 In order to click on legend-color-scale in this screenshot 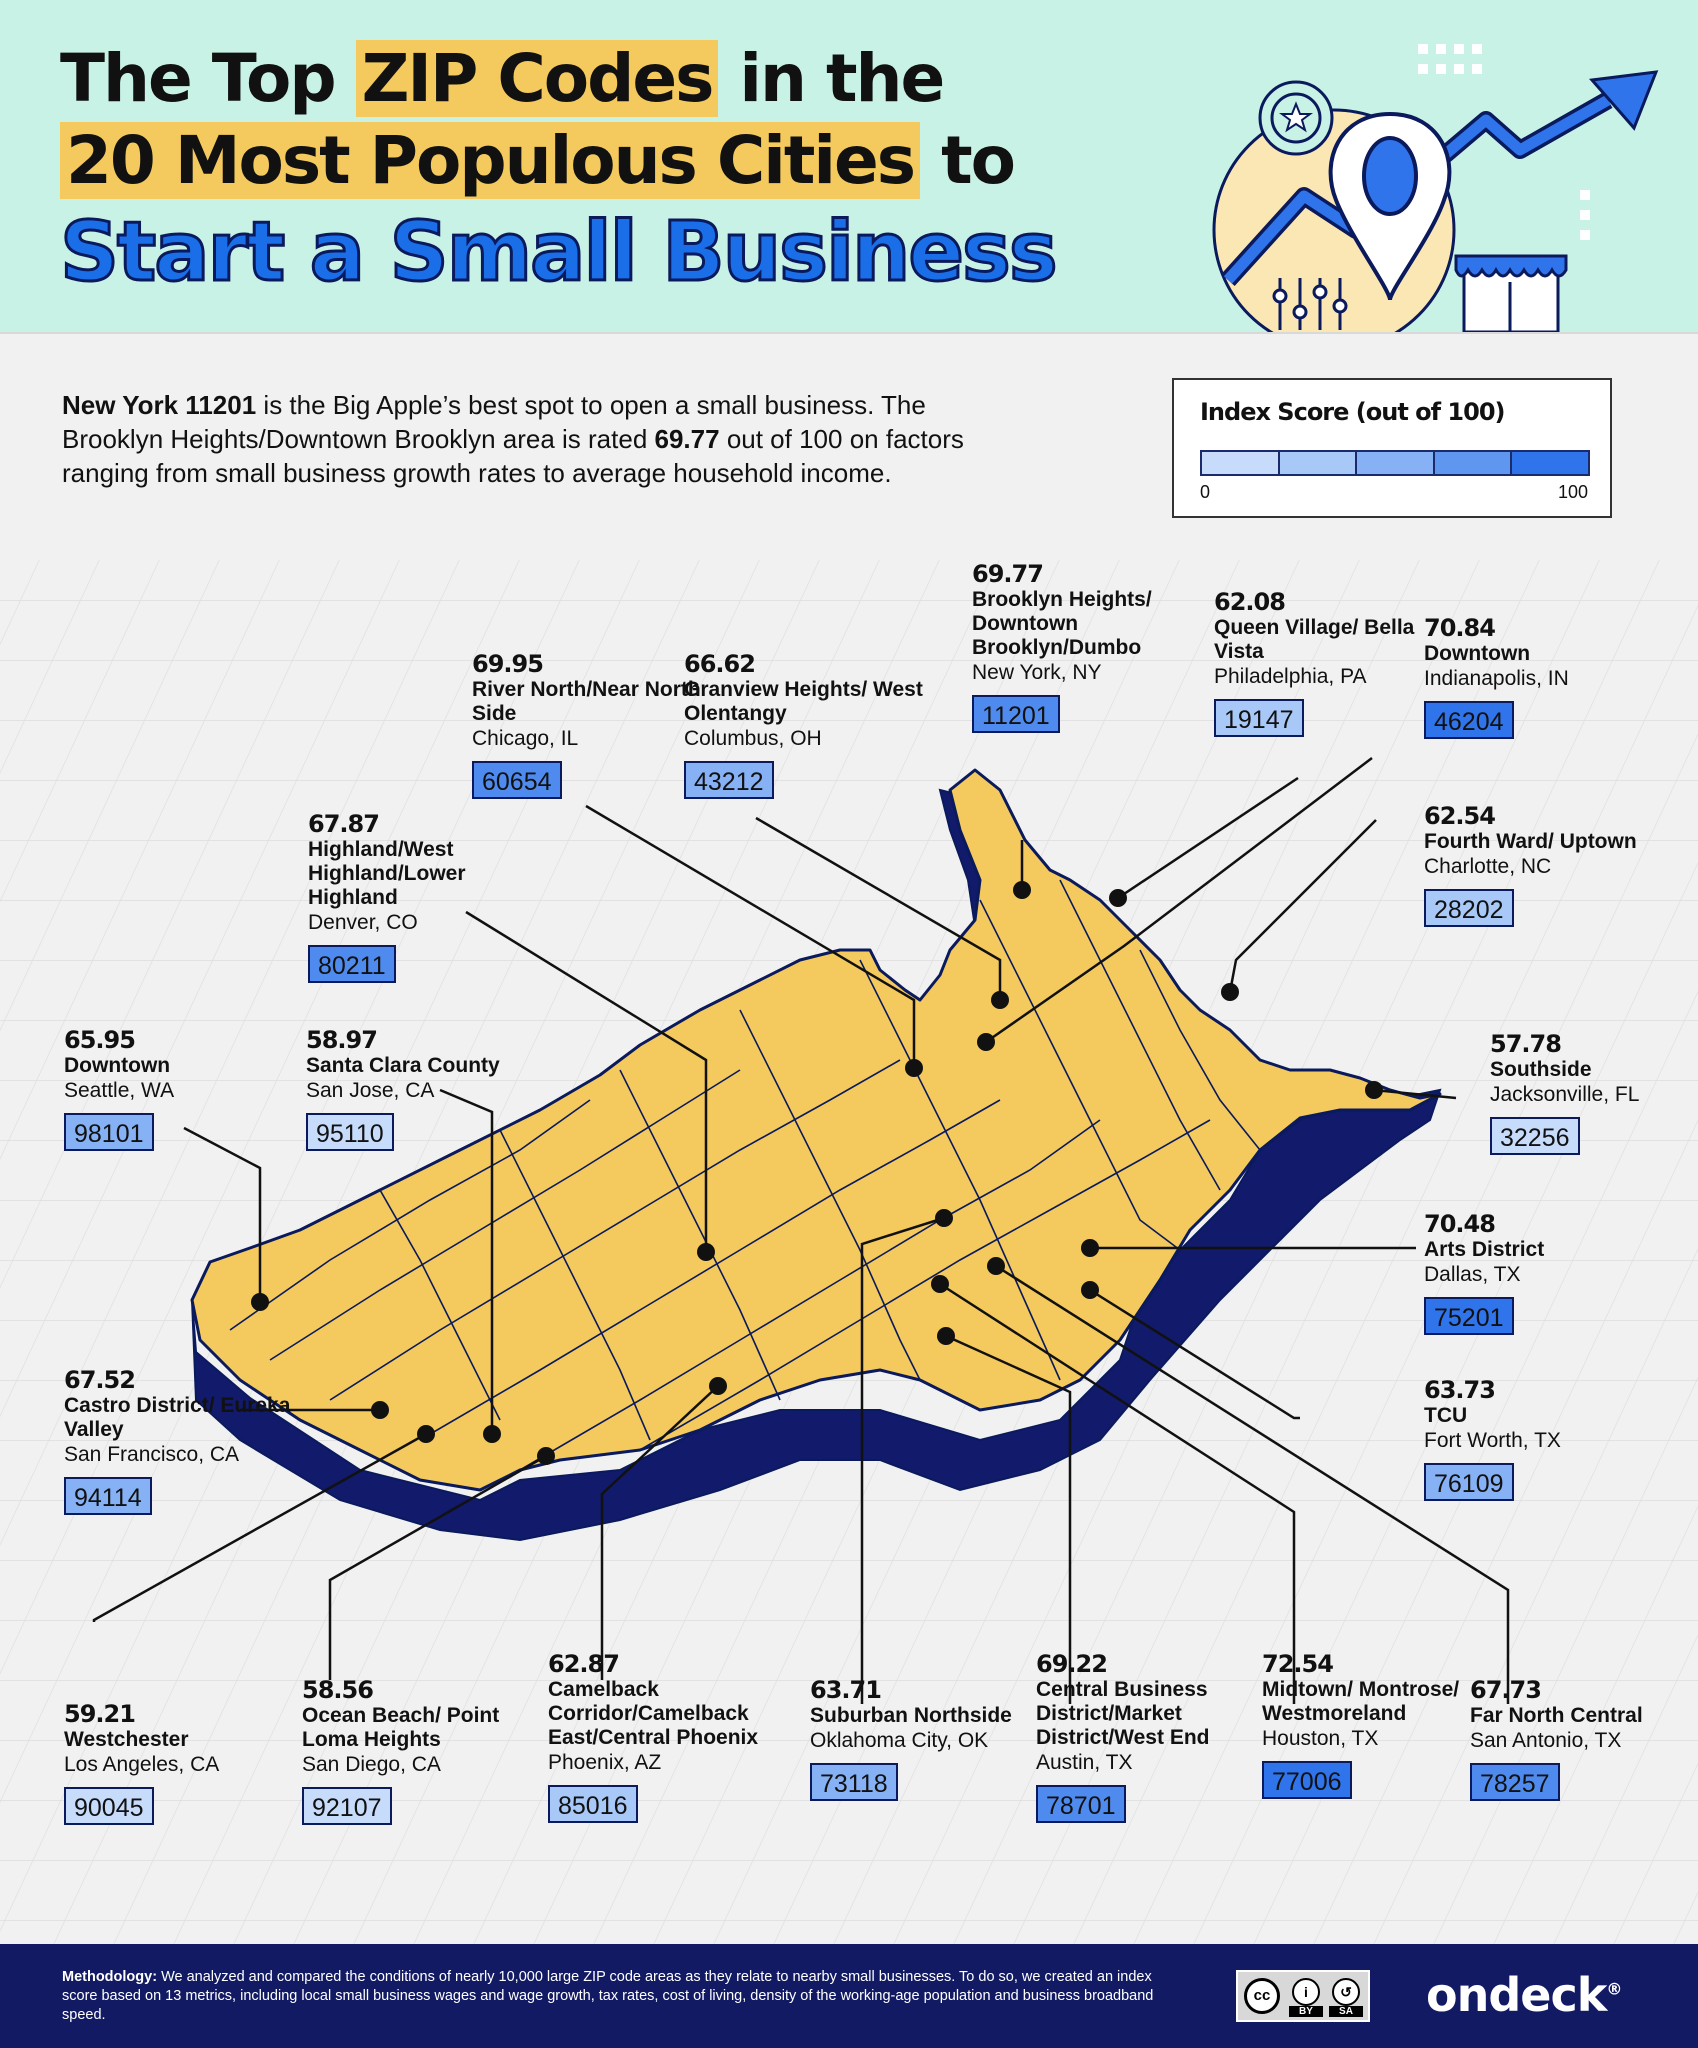, I will do `click(1395, 463)`.